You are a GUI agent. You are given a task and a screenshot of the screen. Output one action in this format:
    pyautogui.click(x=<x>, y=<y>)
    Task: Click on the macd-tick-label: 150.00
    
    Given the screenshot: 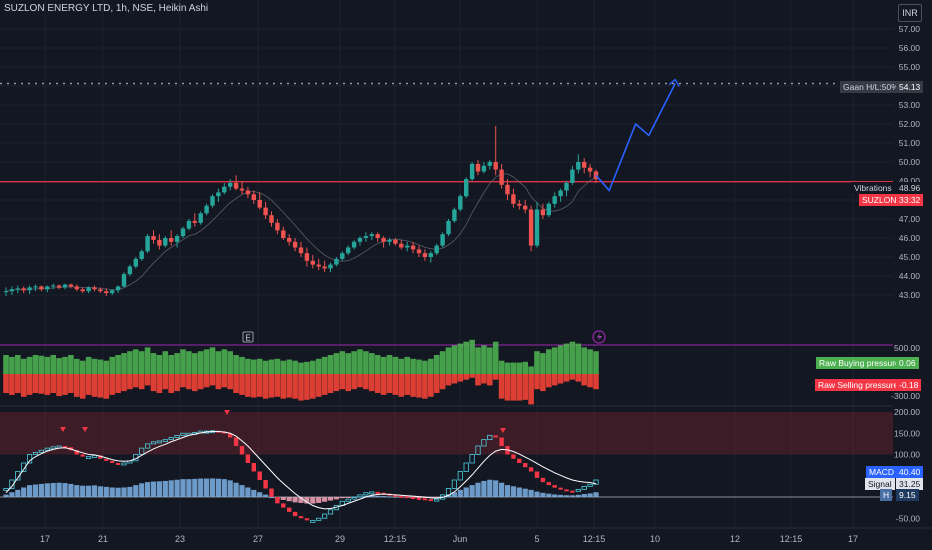 What is the action you would take?
    pyautogui.click(x=907, y=433)
    